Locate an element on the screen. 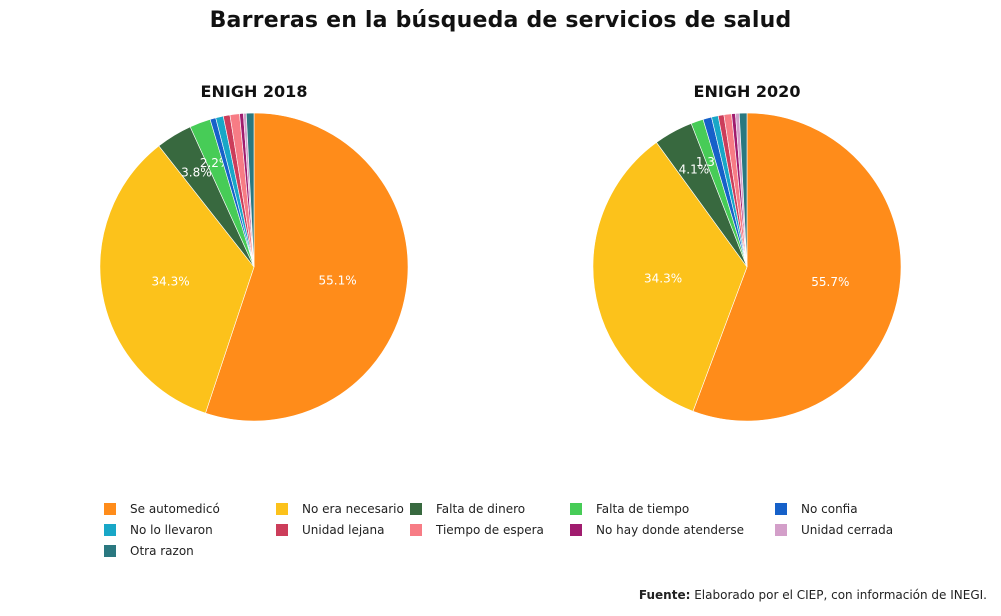  legend-item: Se automedicó is located at coordinates (162, 509).